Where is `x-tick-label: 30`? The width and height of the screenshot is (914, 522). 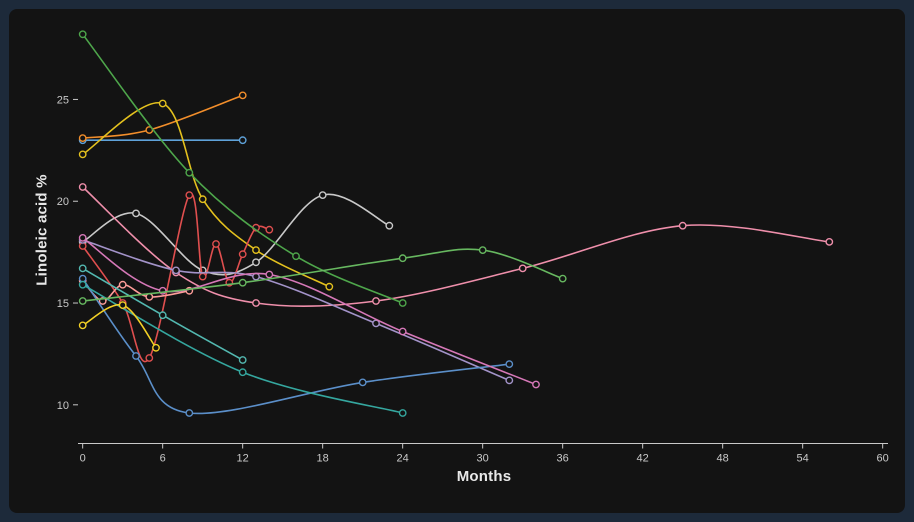
x-tick-label: 30 is located at coordinates (483, 459).